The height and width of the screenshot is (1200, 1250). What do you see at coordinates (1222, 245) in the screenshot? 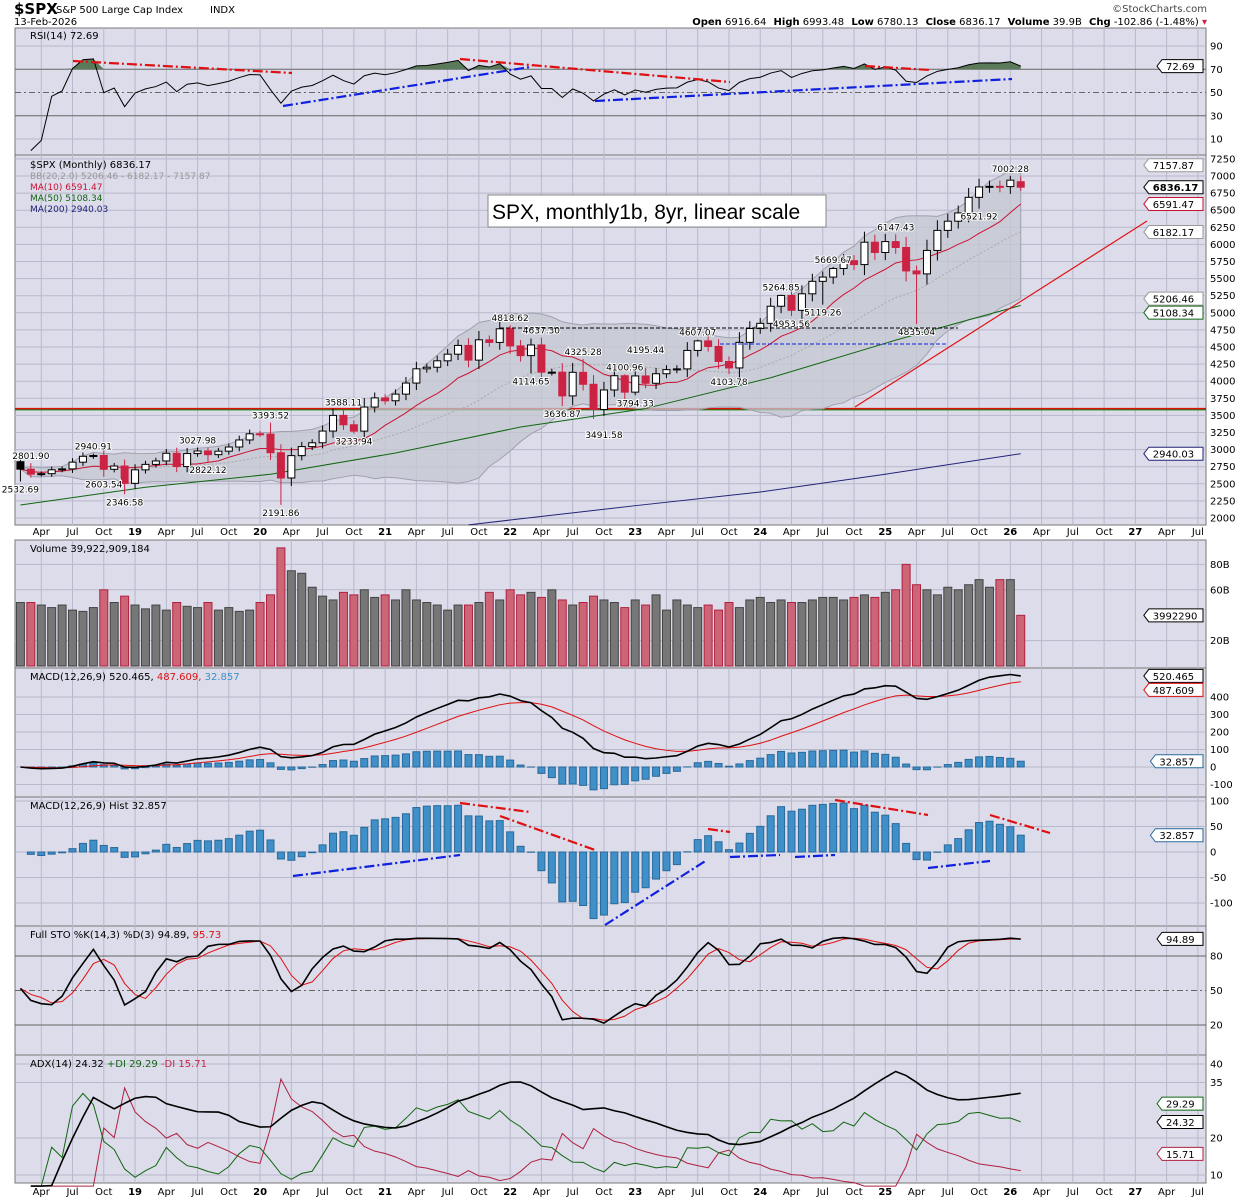
I see `y-axis-label: 6000` at bounding box center [1222, 245].